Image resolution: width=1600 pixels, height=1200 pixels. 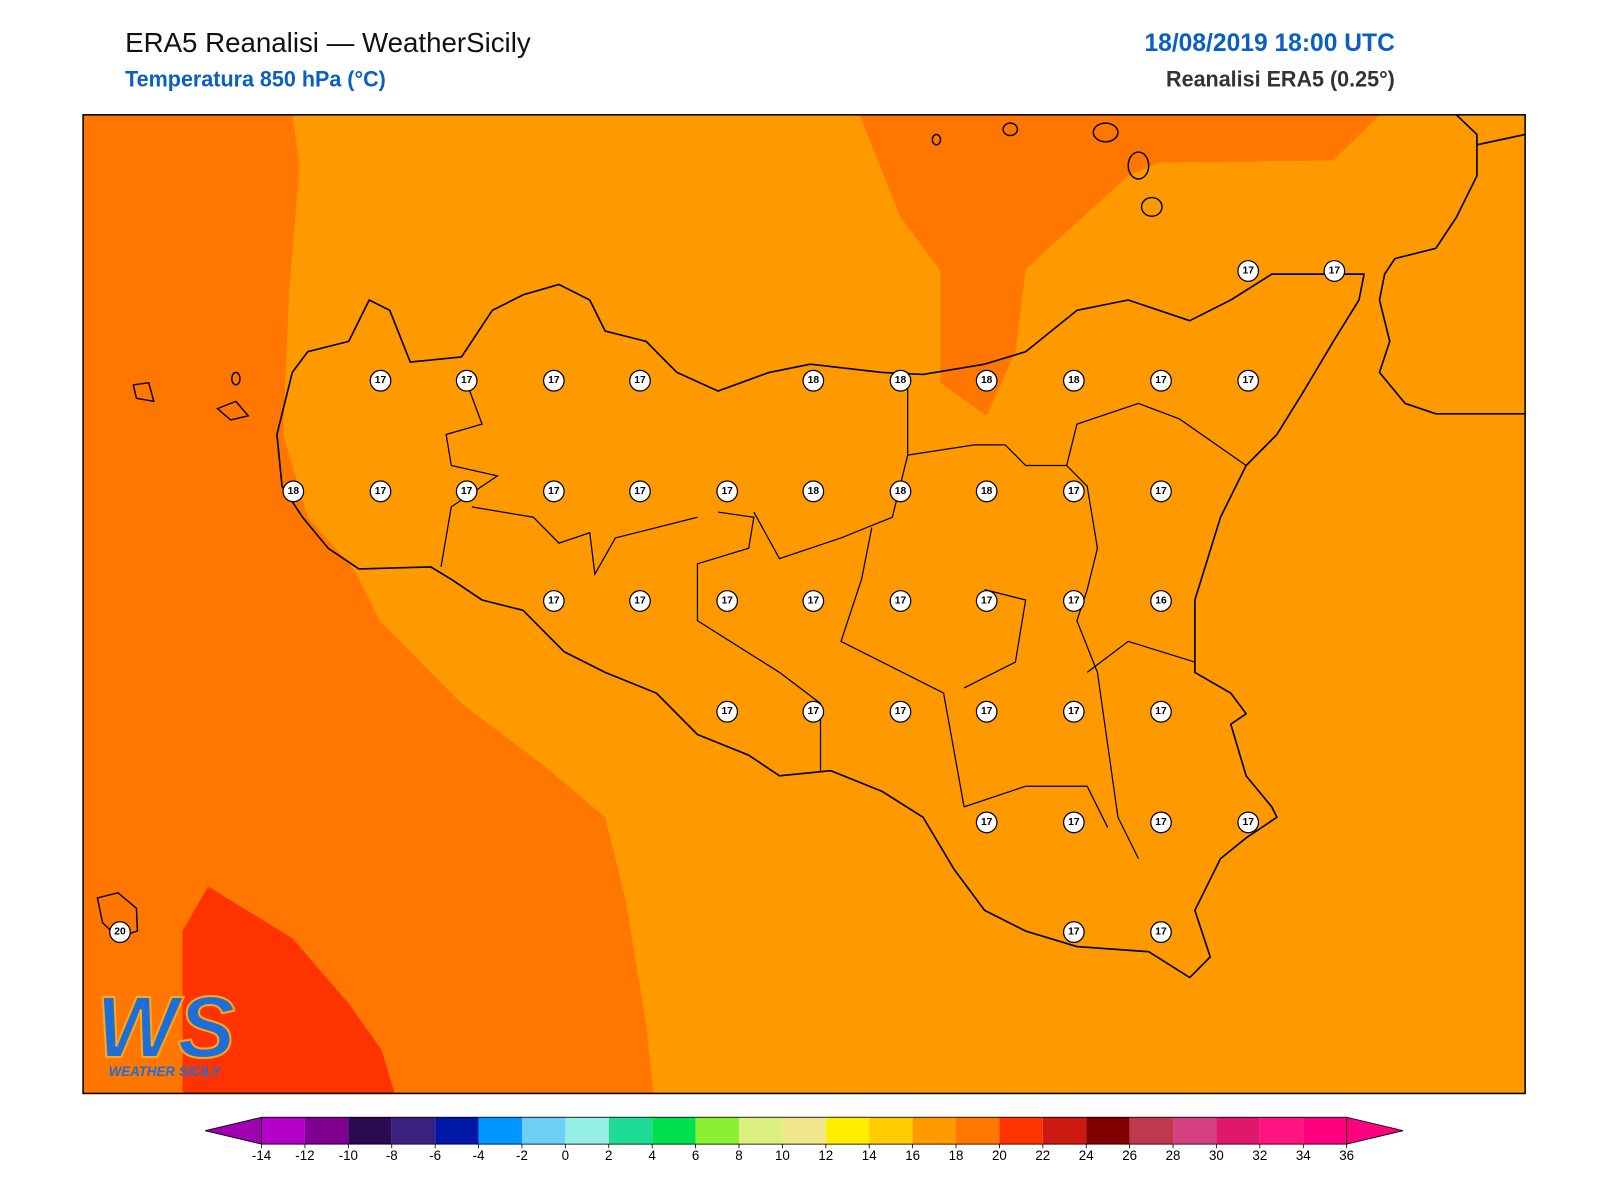 I want to click on colorbar-tick-label: 36, so click(x=1346, y=1155).